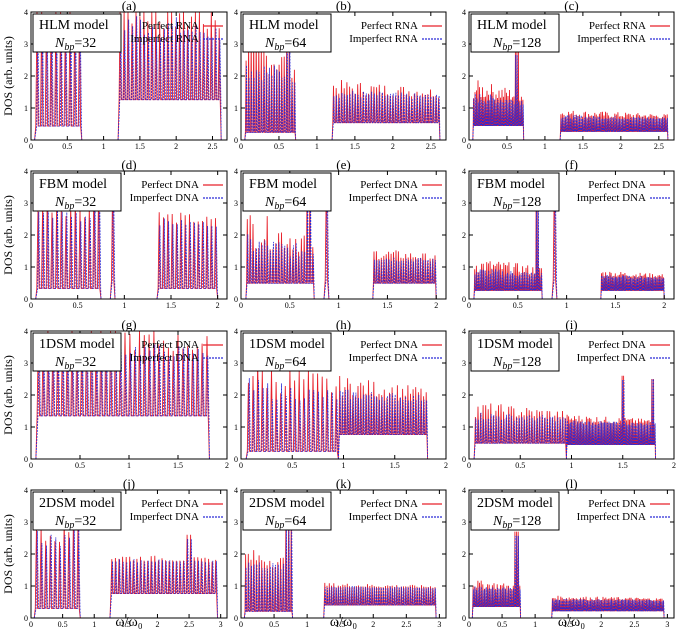 Image resolution: width=685 pixels, height=631 pixels. What do you see at coordinates (74, 25) in the screenshot?
I see `model-name: HLM model` at bounding box center [74, 25].